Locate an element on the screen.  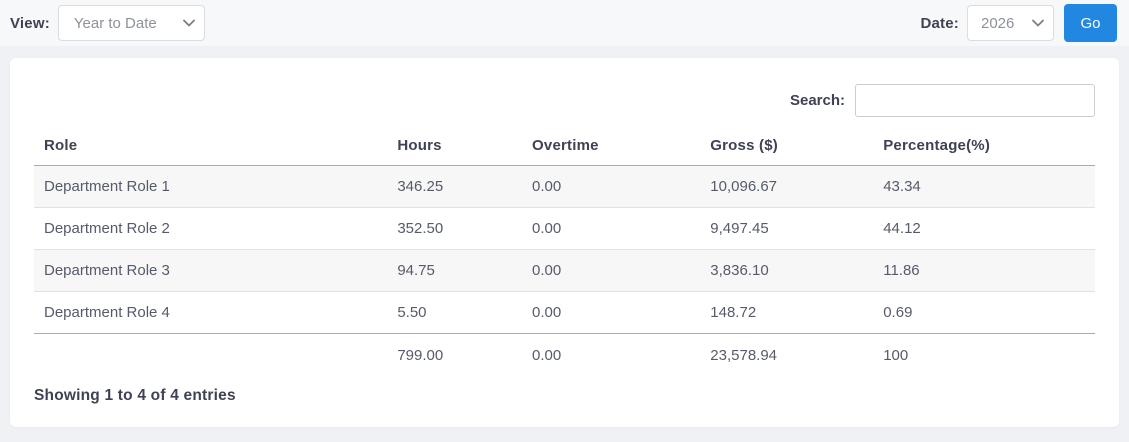
cell-percentage: 43.34 is located at coordinates (984, 186).